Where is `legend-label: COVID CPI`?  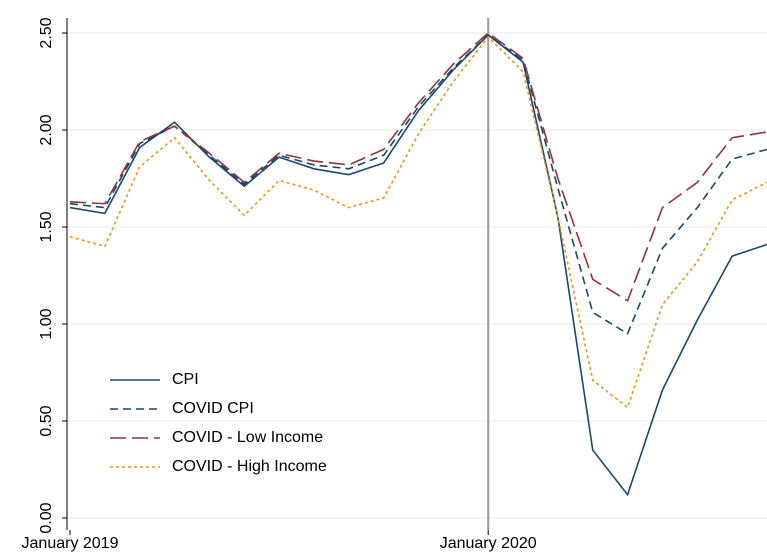
legend-label: COVID CPI is located at coordinates (213, 408).